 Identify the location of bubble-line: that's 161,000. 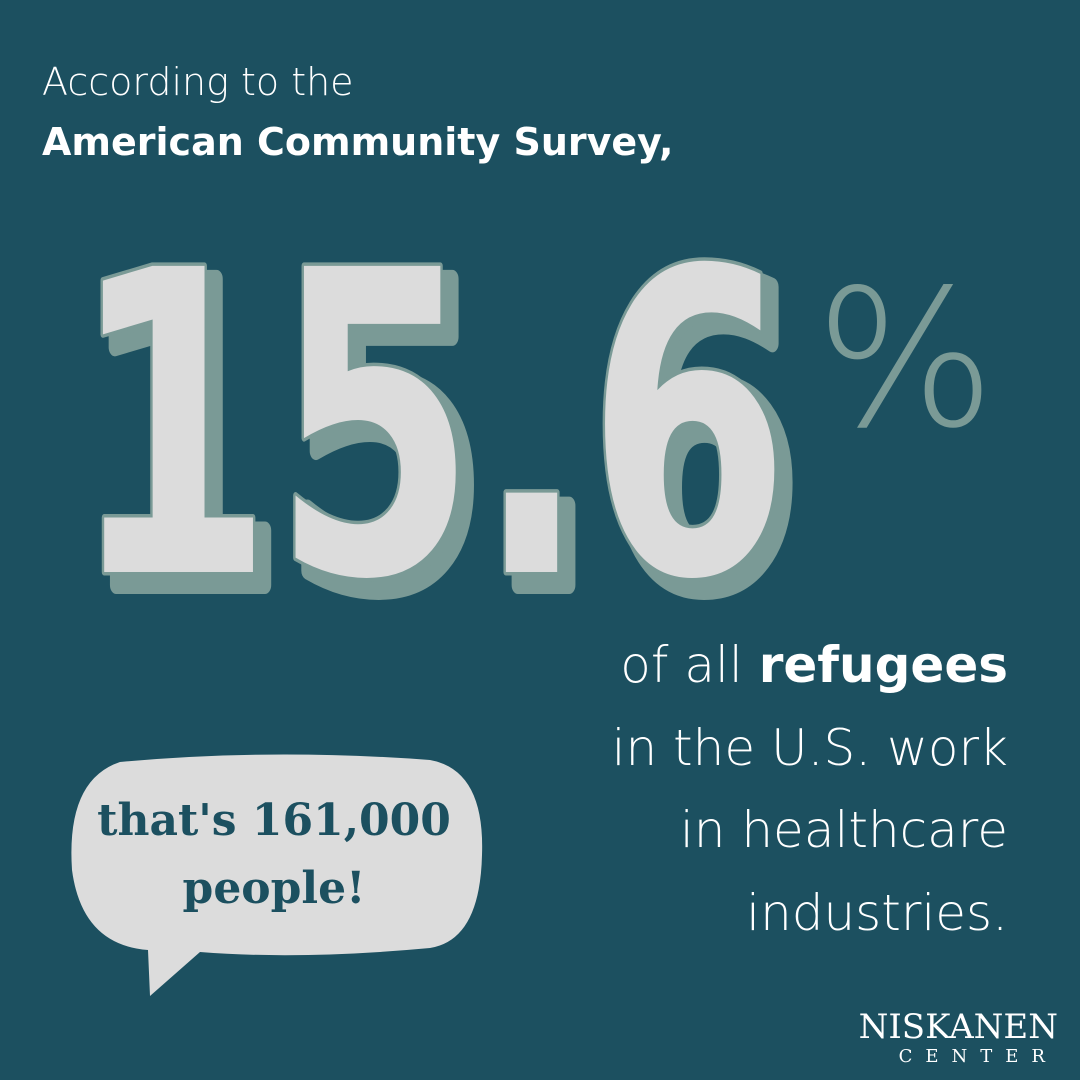
(274, 820).